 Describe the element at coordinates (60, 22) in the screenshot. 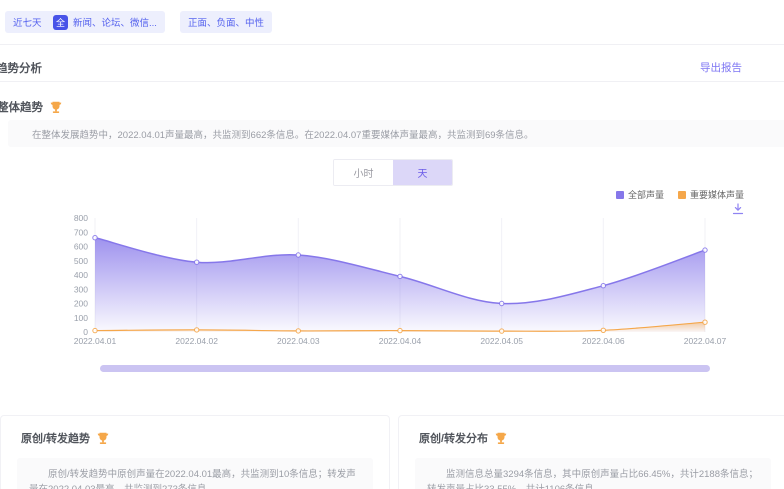

I see `media-source-icon: 全` at that location.